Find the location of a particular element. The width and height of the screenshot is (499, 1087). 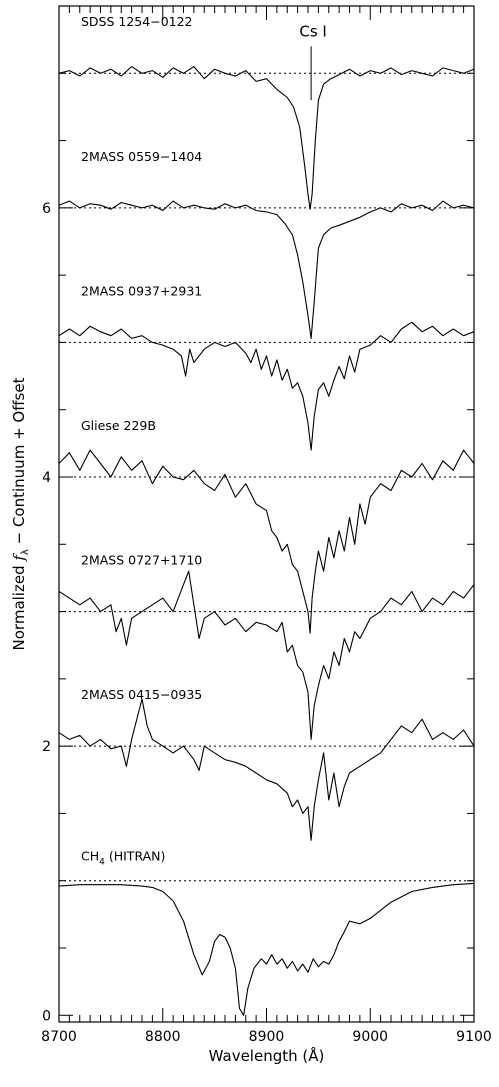

series-label-1: 2MASS 0559−1404 is located at coordinates (141, 156).